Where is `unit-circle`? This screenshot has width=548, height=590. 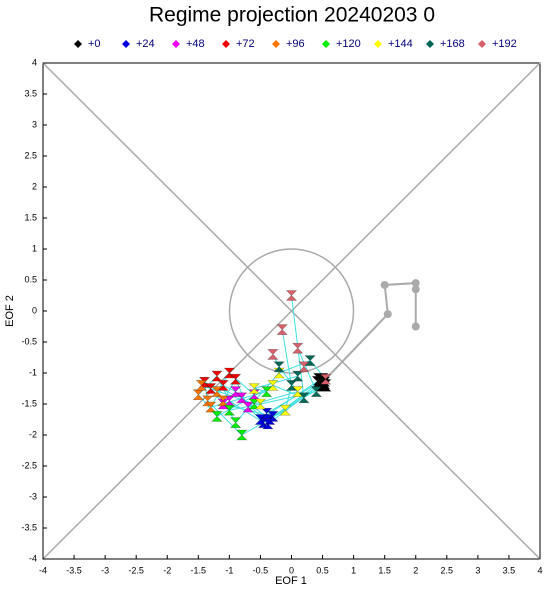
unit-circle is located at coordinates (291, 311).